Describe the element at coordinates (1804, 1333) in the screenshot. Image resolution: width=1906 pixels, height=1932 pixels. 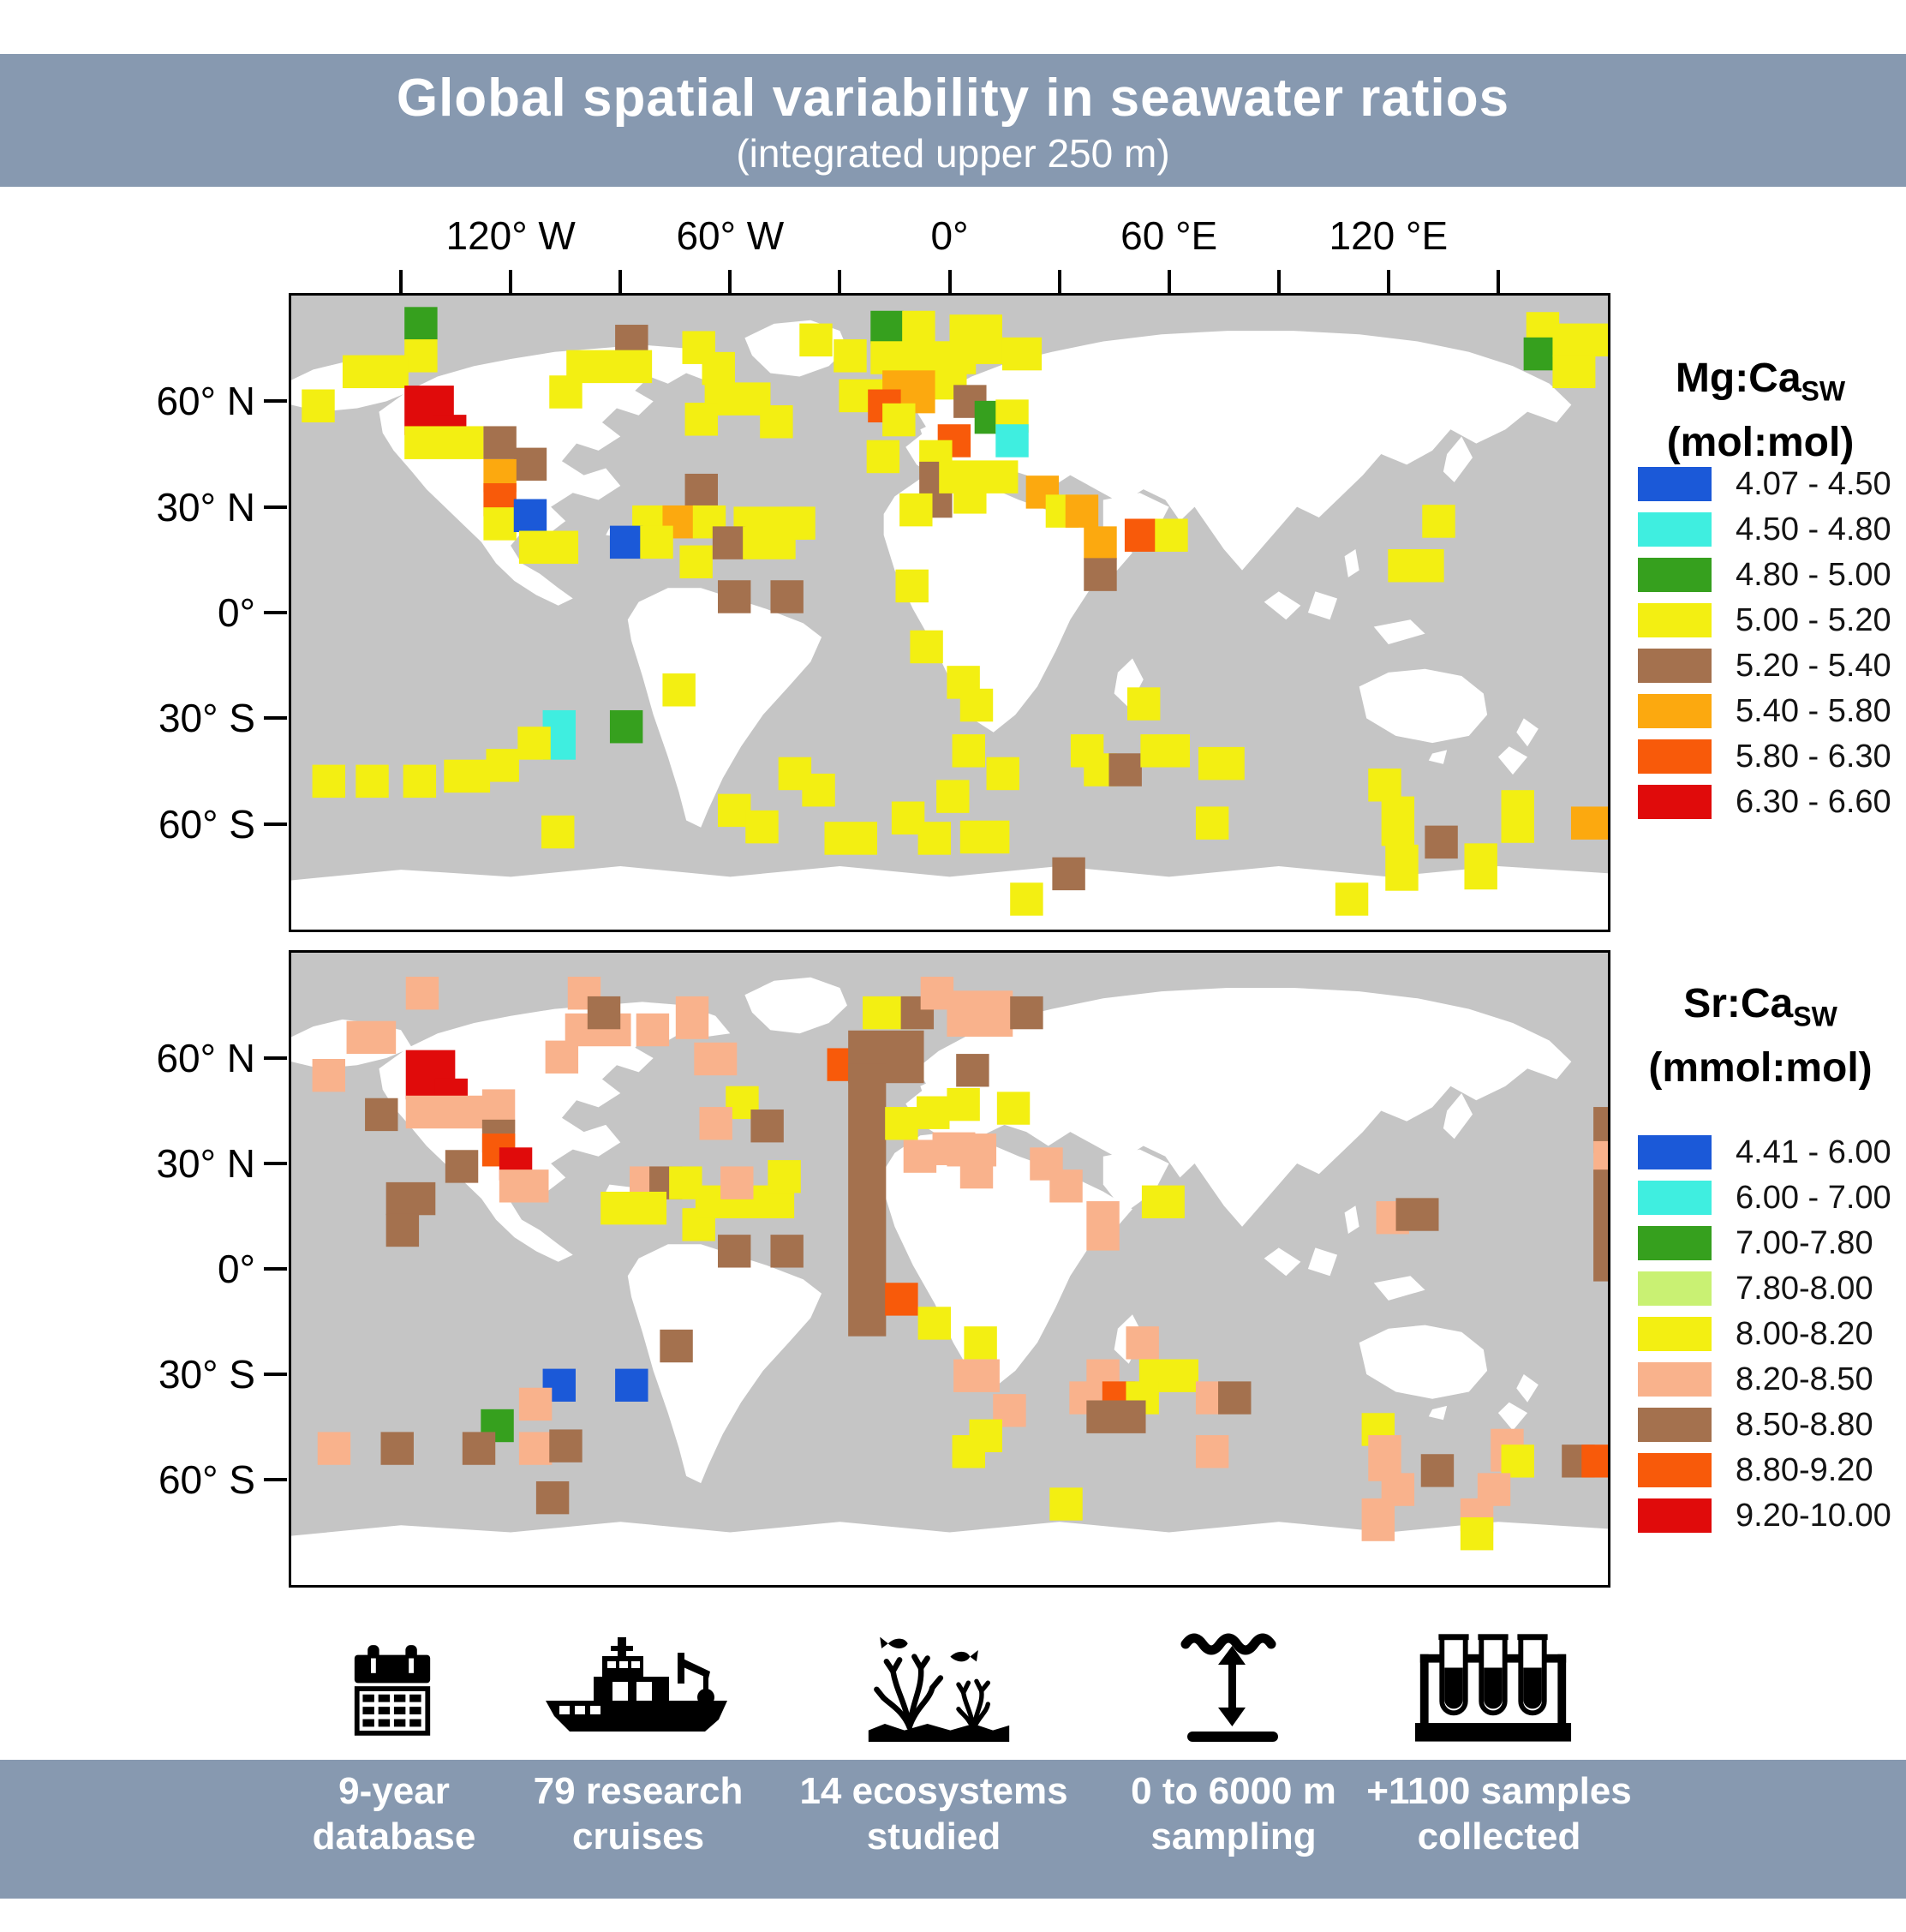
I see `legend-label: 8.00-8.20` at that location.